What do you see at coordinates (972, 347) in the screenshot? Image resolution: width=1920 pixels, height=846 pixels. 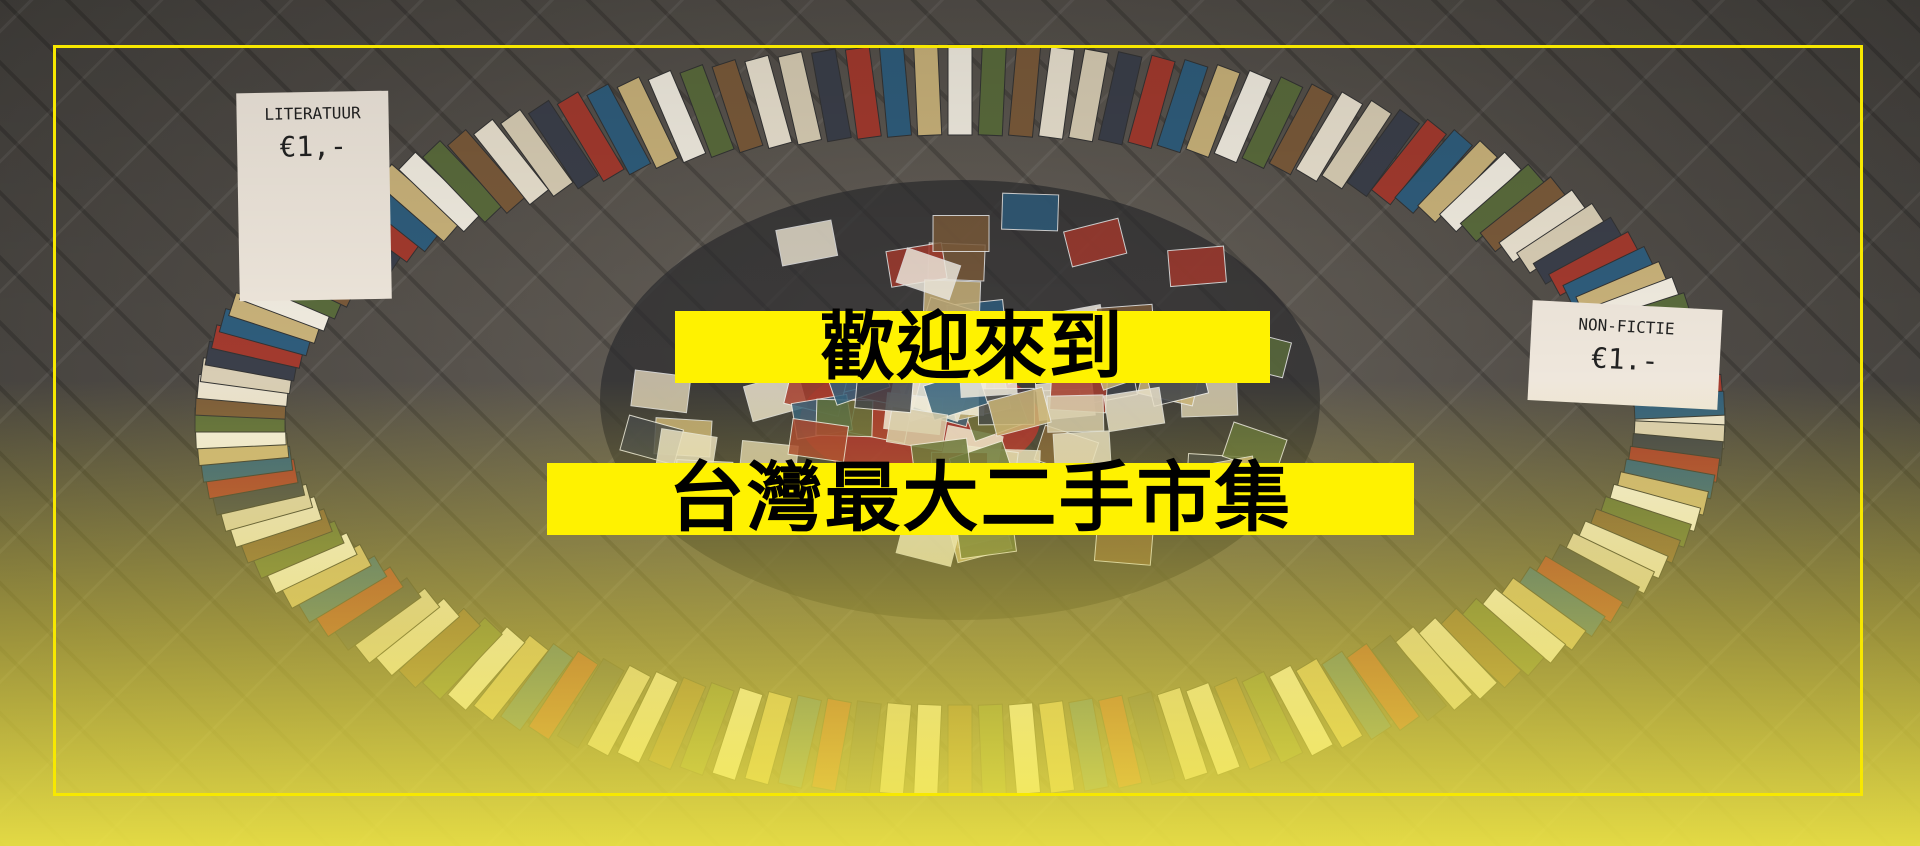 I see `title: 歡迎來到` at bounding box center [972, 347].